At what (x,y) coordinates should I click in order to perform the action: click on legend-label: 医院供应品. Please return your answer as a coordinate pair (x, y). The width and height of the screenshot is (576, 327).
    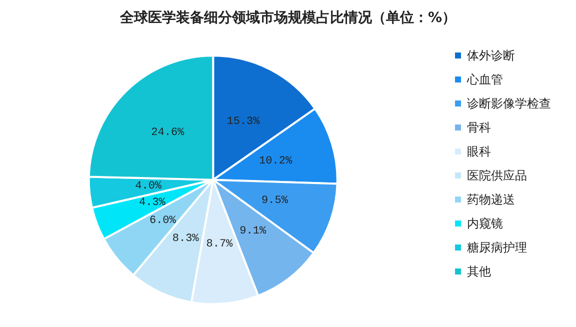
    Looking at the image, I should click on (497, 175).